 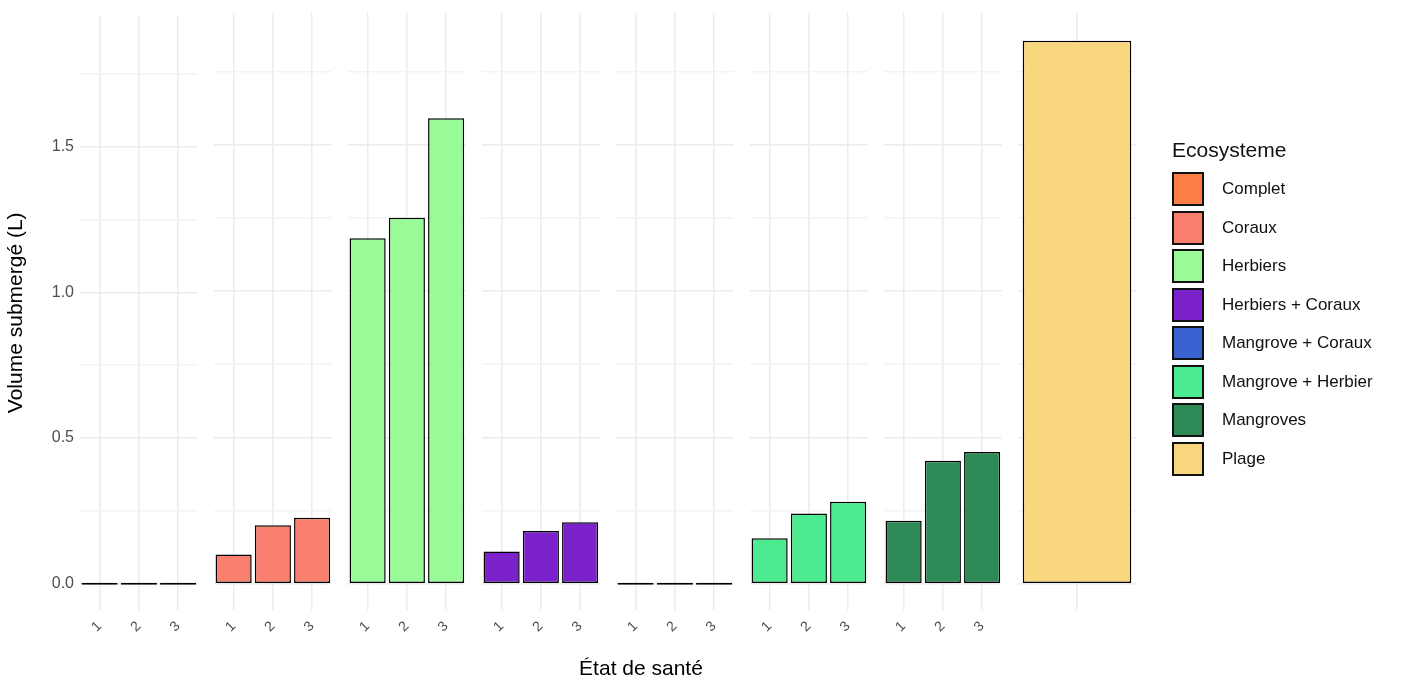 I want to click on legend-label: Complet, so click(x=1254, y=189).